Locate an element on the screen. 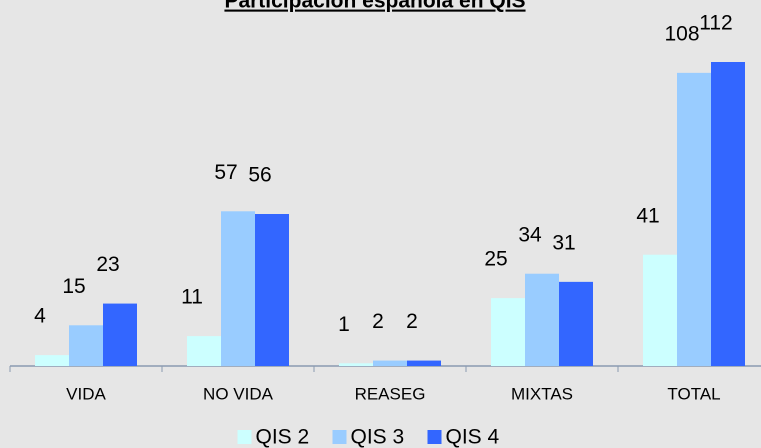  legend-label: QIS 4 is located at coordinates (473, 437).